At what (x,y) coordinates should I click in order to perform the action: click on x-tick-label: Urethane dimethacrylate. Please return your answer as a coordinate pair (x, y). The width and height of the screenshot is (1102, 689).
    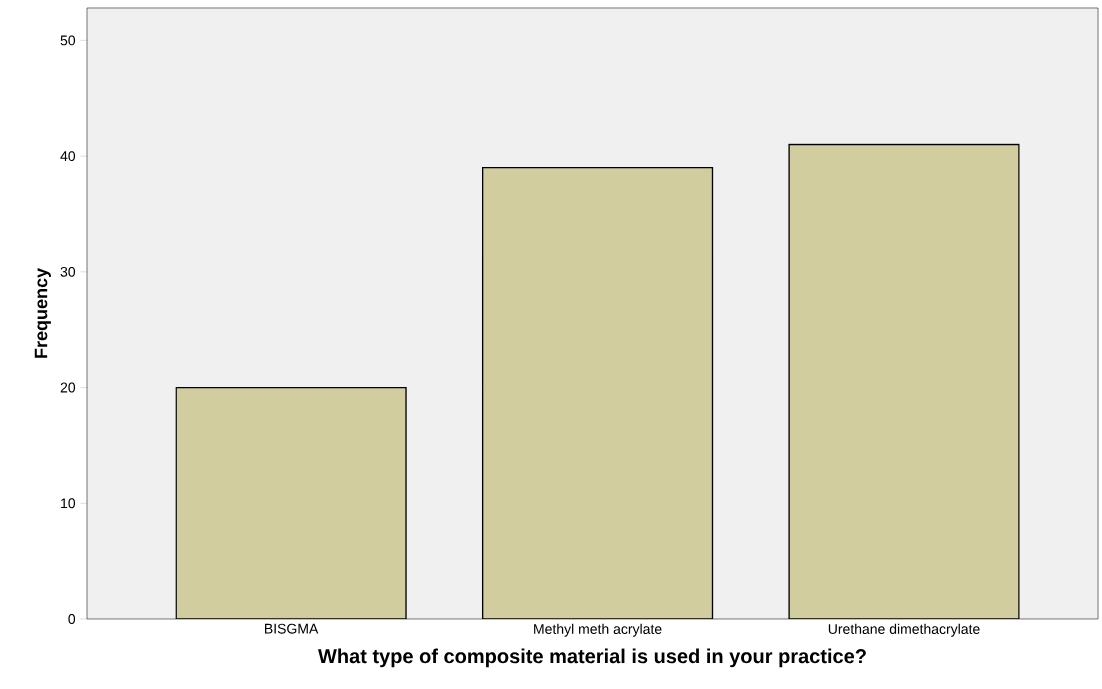
    Looking at the image, I should click on (904, 630).